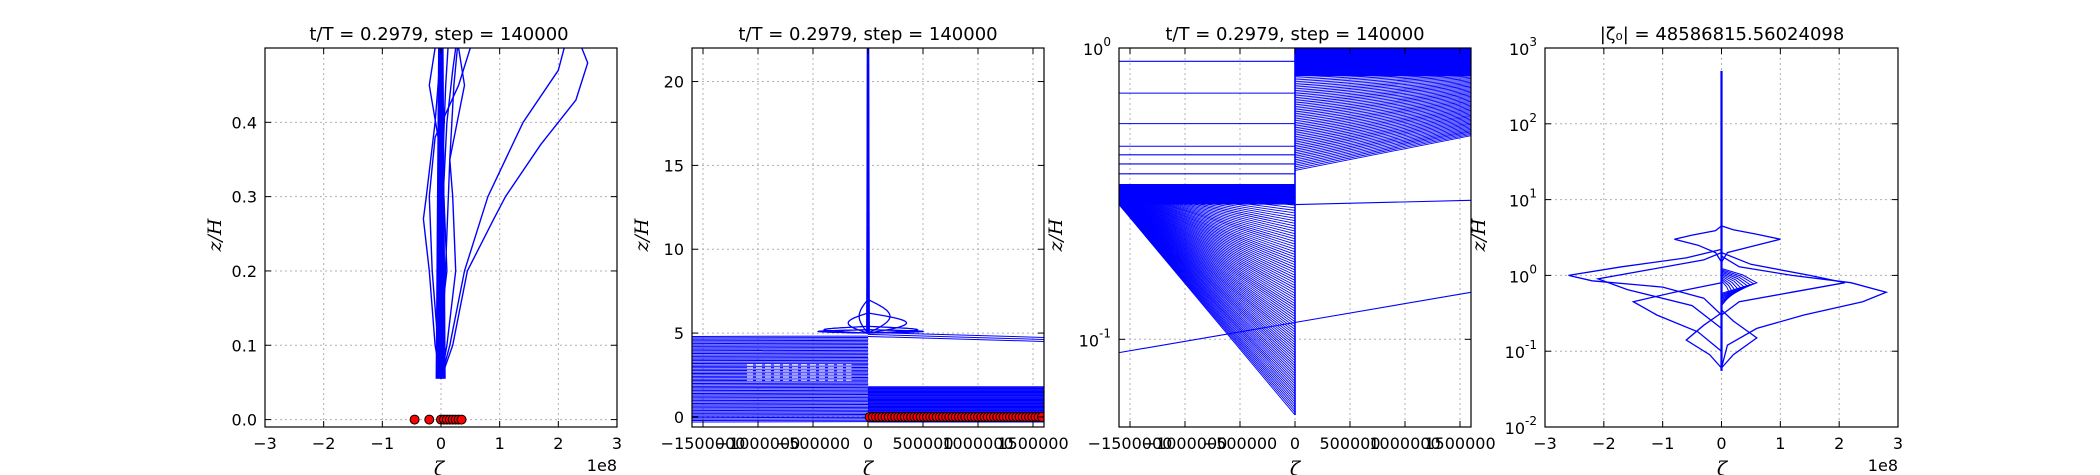 The height and width of the screenshot is (475, 2100). I want to click on y-tick-label: 0.2, so click(244, 271).